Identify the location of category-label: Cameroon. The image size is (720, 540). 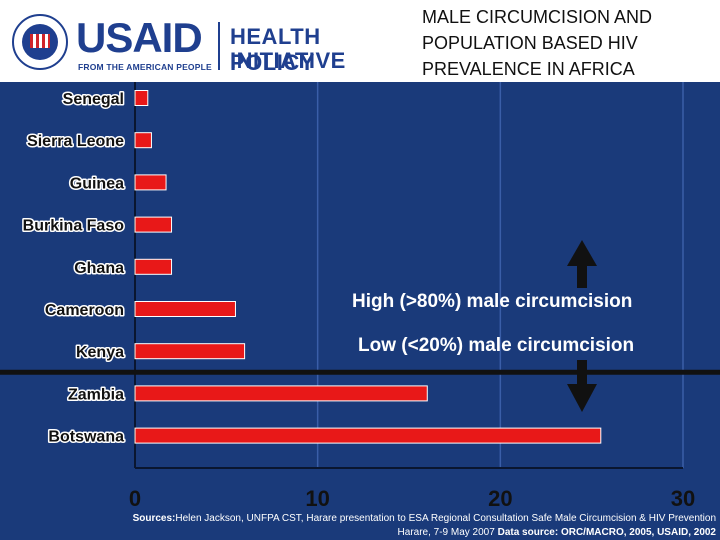
(84, 310).